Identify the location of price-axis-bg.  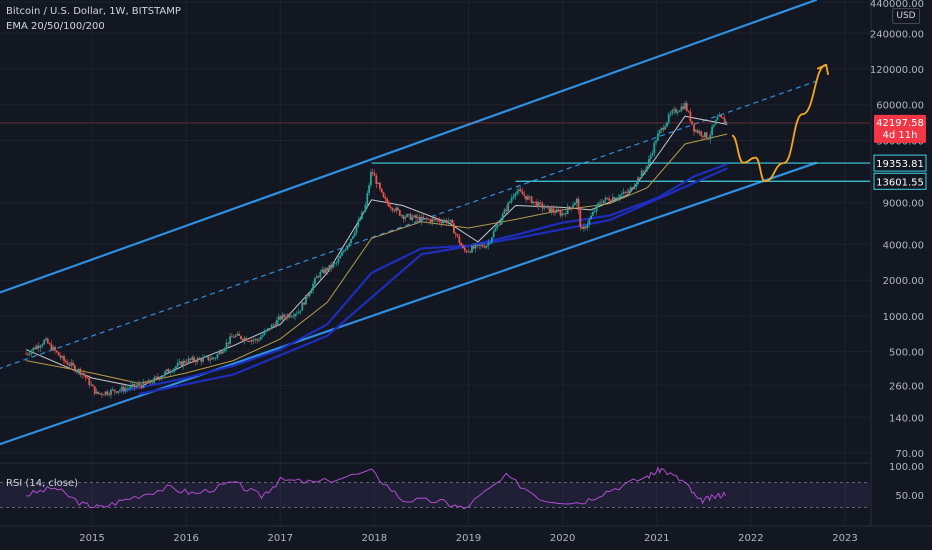
(901, 275).